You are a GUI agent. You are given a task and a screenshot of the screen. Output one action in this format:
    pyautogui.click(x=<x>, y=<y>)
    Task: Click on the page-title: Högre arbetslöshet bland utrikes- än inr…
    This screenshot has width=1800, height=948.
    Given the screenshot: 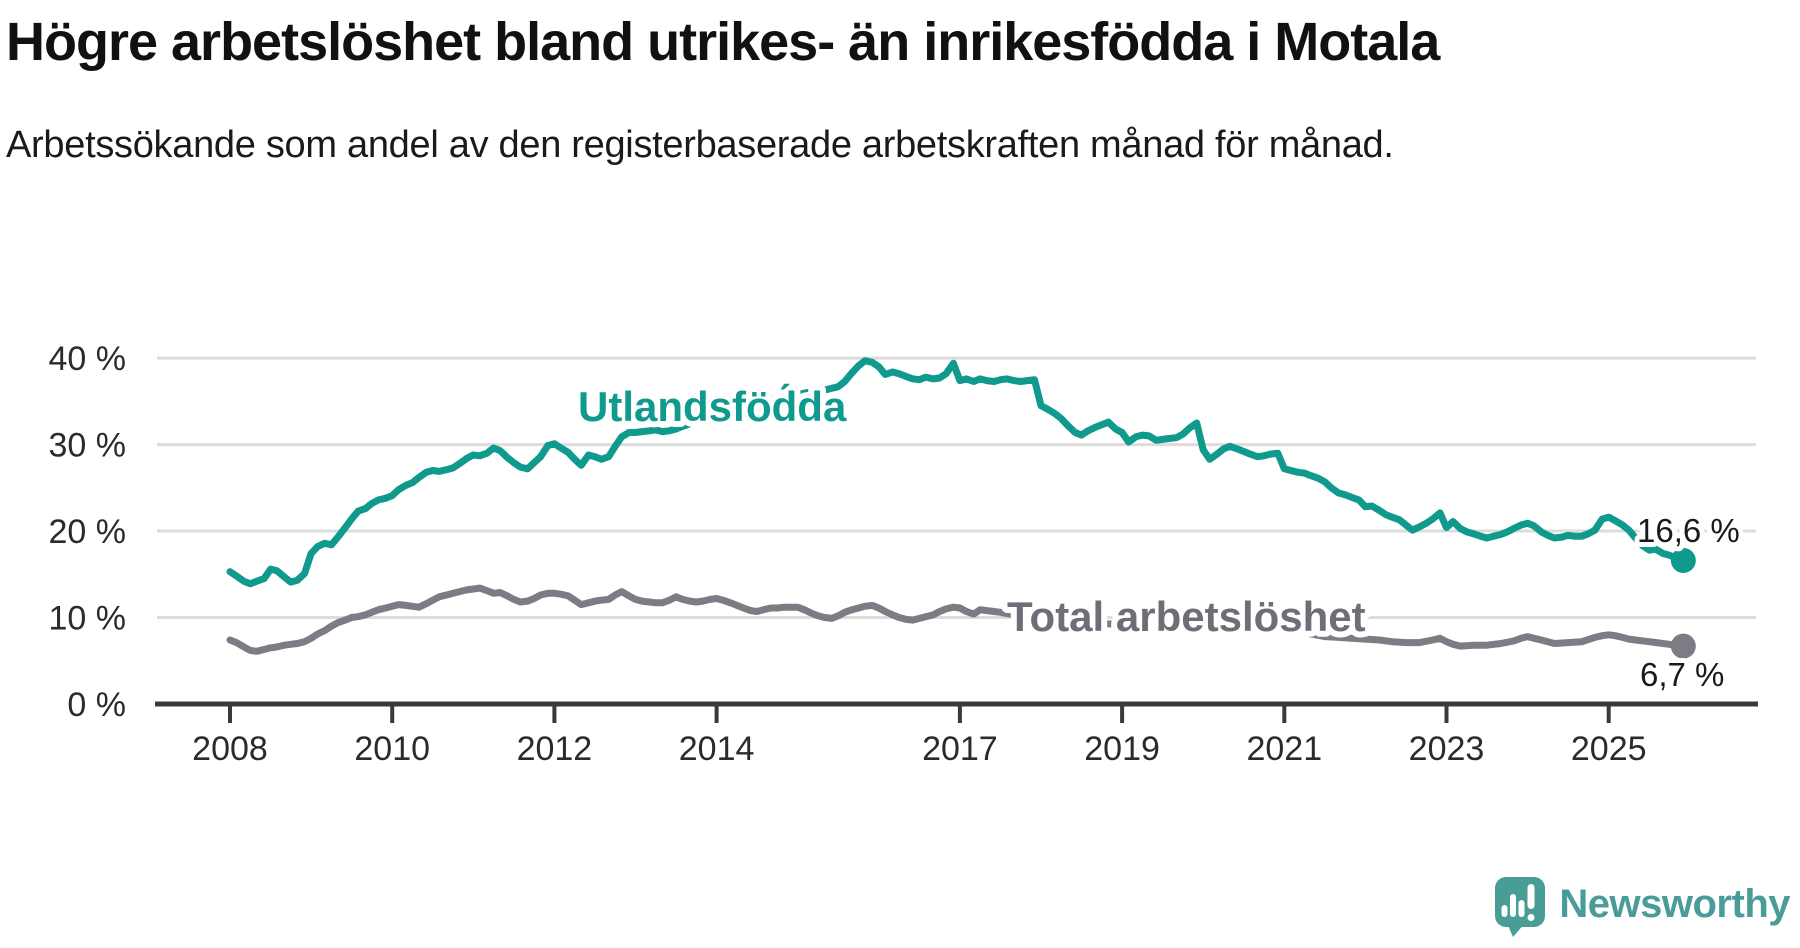 What is the action you would take?
    pyautogui.click(x=723, y=42)
    